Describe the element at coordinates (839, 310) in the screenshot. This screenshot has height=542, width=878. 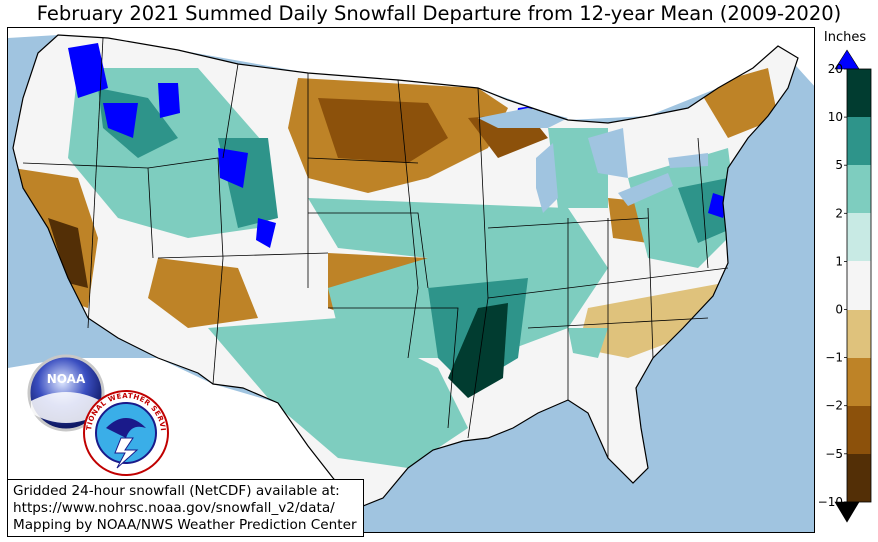
I see `legend-tick-label: 0` at that location.